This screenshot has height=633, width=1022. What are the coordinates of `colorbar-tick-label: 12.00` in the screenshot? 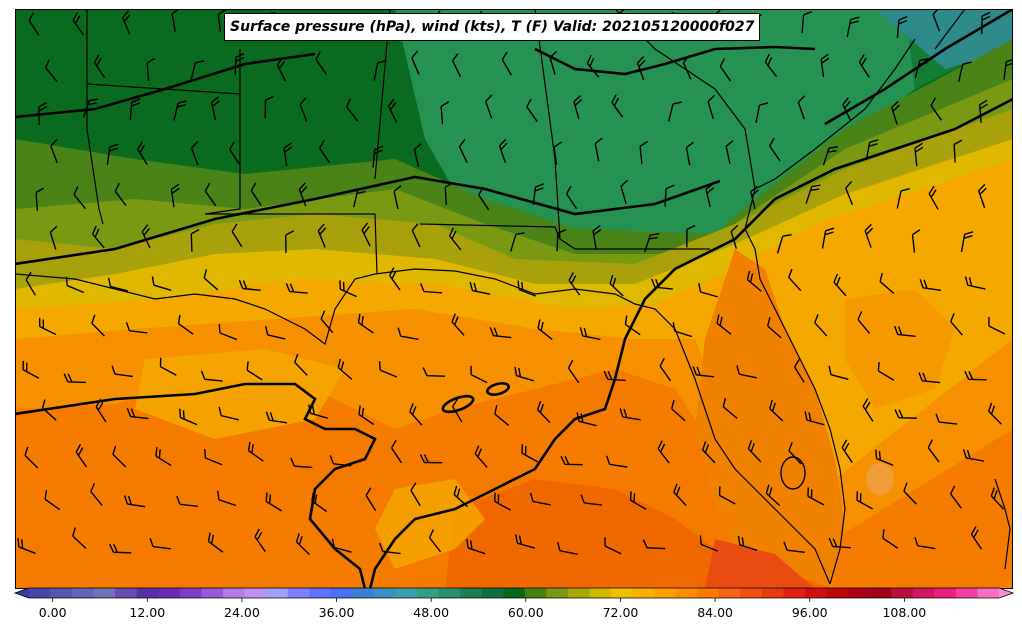 It's located at (147, 612).